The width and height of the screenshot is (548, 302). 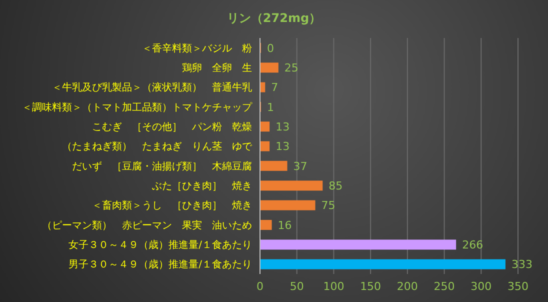 What do you see at coordinates (160, 264) in the screenshot?
I see `y-tick-label: 男子３０～４９（歳）推進量/１食あたり` at bounding box center [160, 264].